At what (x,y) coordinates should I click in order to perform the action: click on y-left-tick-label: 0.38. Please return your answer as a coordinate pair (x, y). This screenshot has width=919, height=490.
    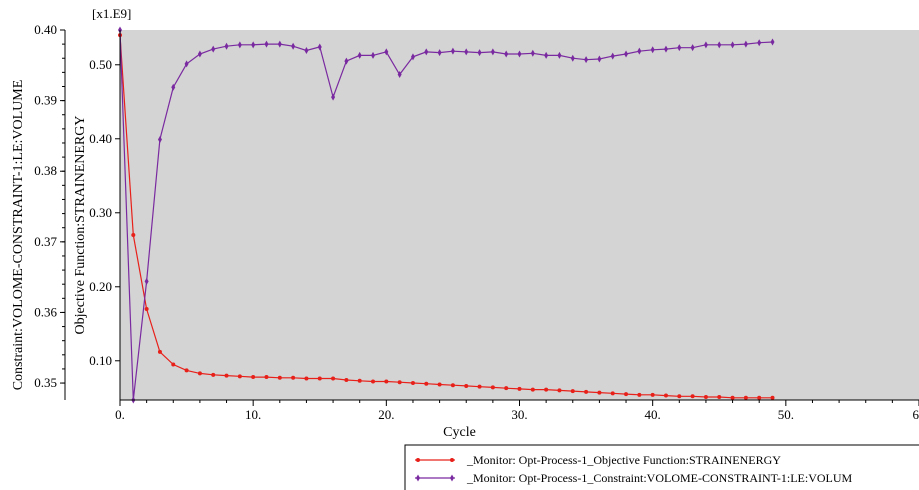
    Looking at the image, I should click on (45, 170).